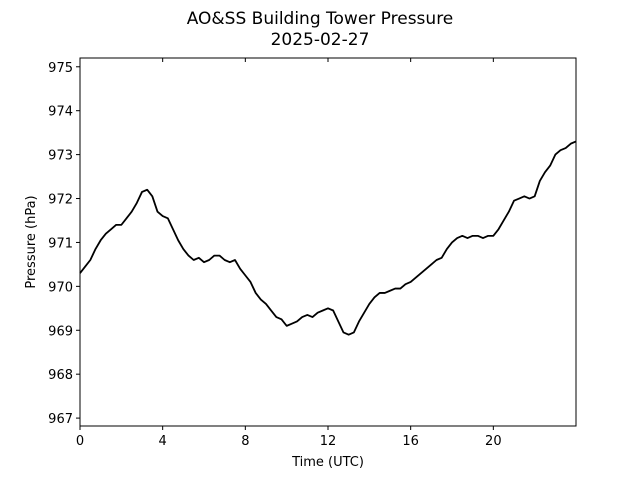 The width and height of the screenshot is (640, 484). I want to click on y-tick-label: 973, so click(60, 156).